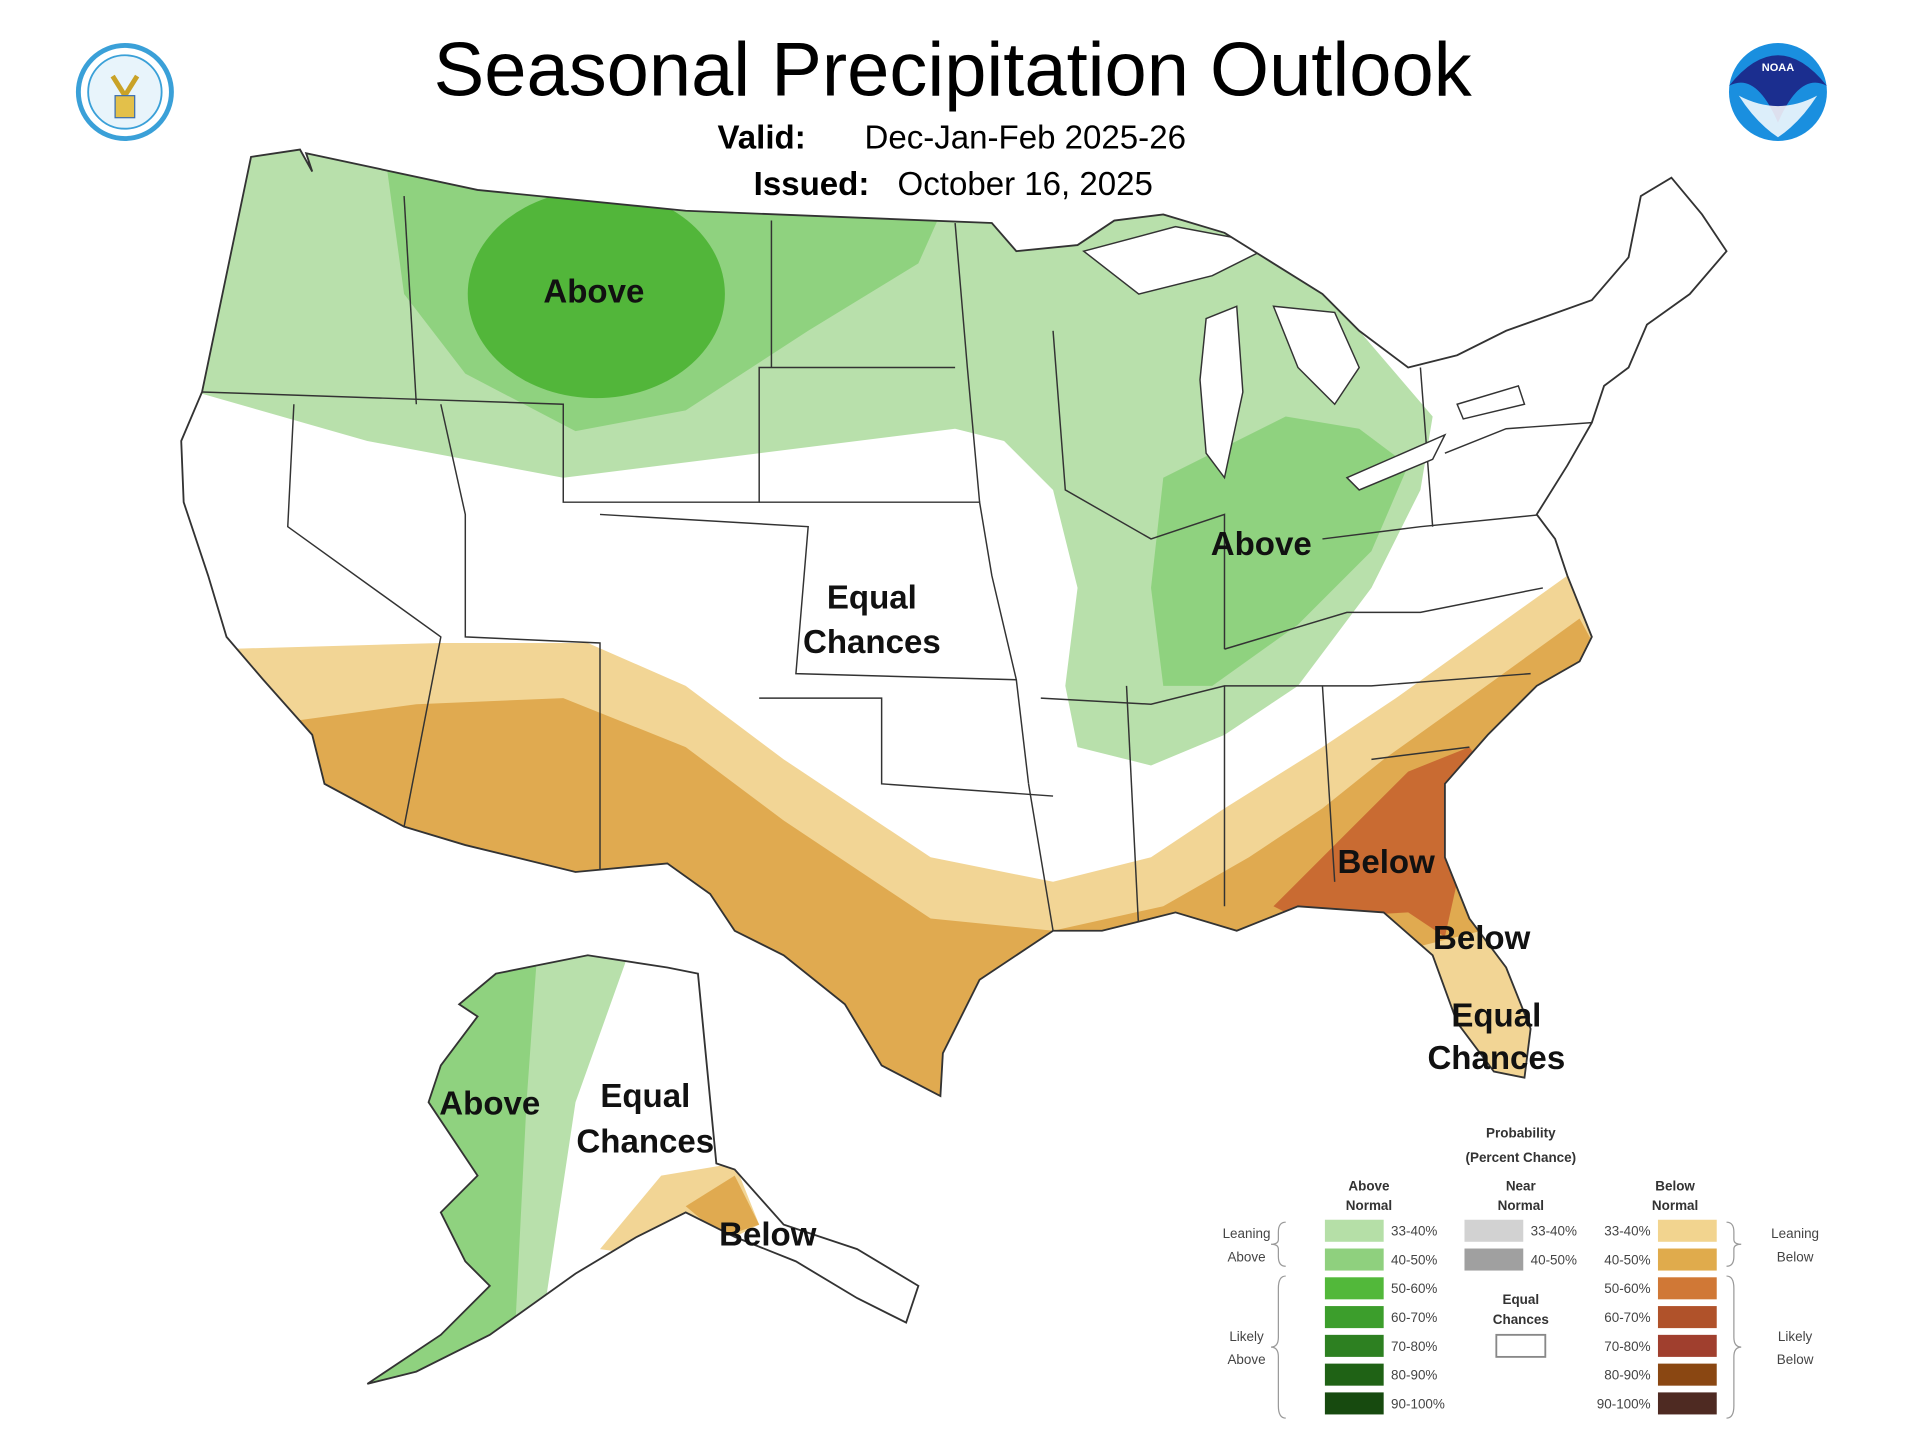 The width and height of the screenshot is (1920, 1455). I want to click on alaska-outline, so click(643, 1169).